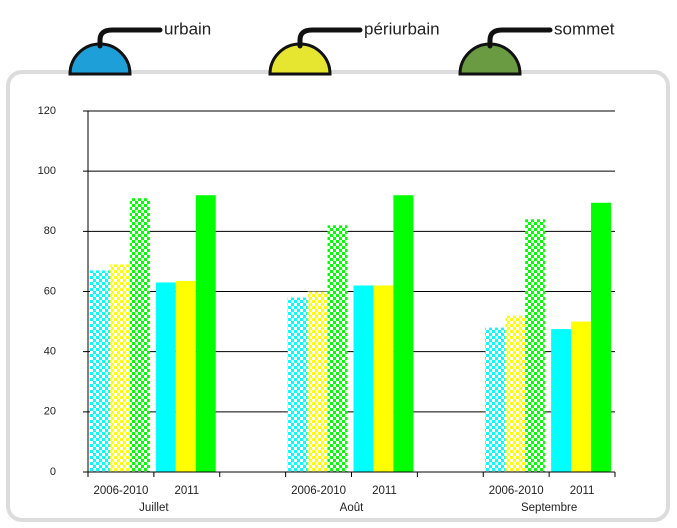 Image resolution: width=677 pixels, height=528 pixels. What do you see at coordinates (154, 508) in the screenshot?
I see `group-label: Juillet` at bounding box center [154, 508].